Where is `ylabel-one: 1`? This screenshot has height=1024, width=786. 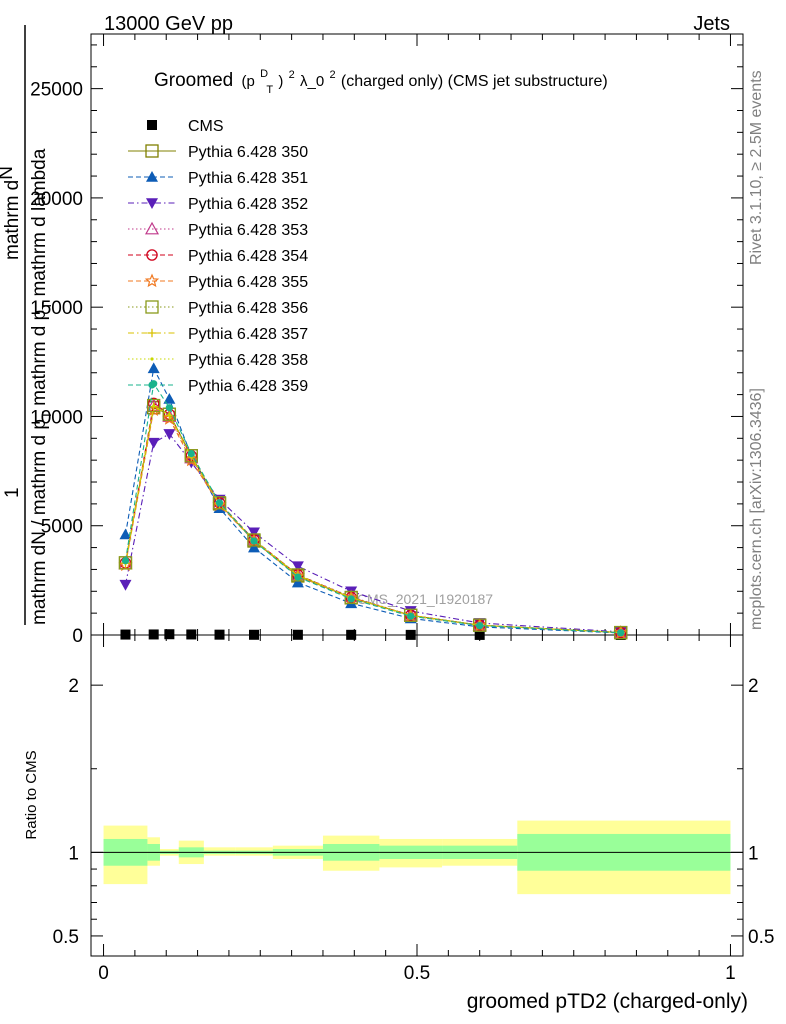 ylabel-one: 1 is located at coordinates (12, 492).